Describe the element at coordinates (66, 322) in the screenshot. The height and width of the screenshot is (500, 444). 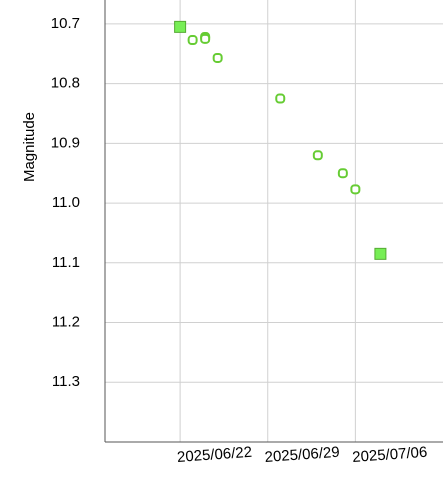
I see `y-tick-label: 11.2` at that location.